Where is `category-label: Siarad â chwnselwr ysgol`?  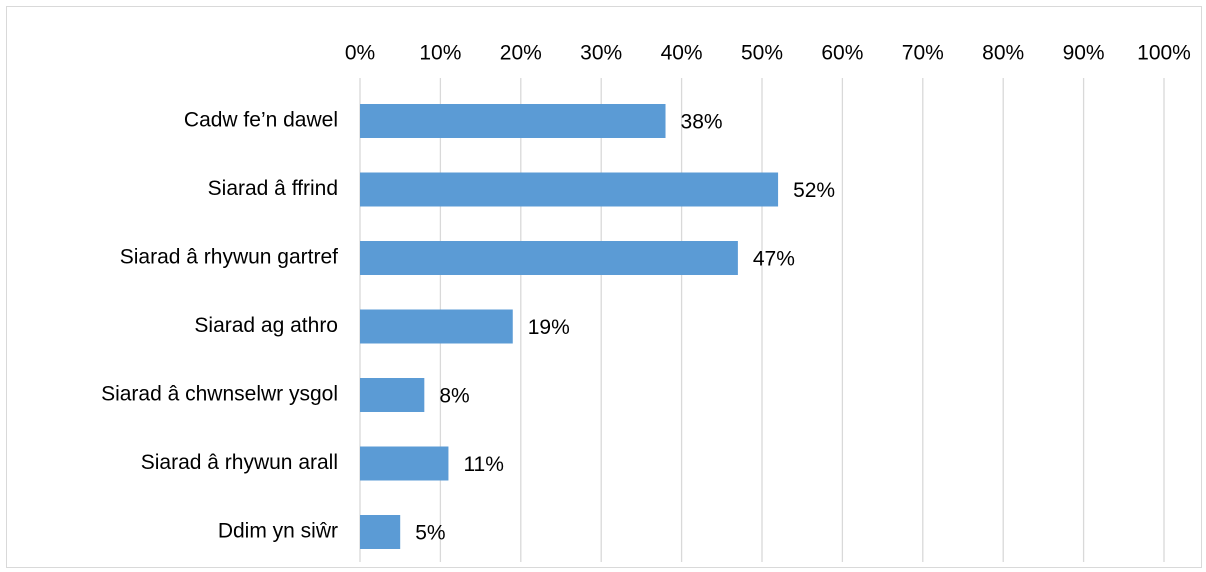
category-label: Siarad â chwnselwr ysgol is located at coordinates (219, 394).